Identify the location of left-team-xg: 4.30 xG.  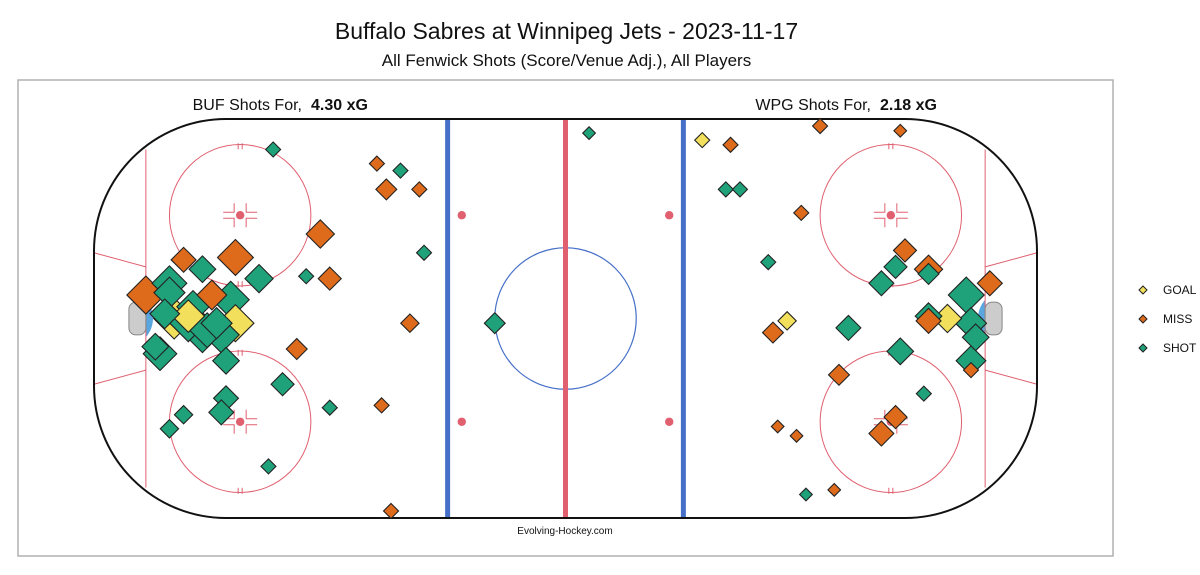
(339, 105).